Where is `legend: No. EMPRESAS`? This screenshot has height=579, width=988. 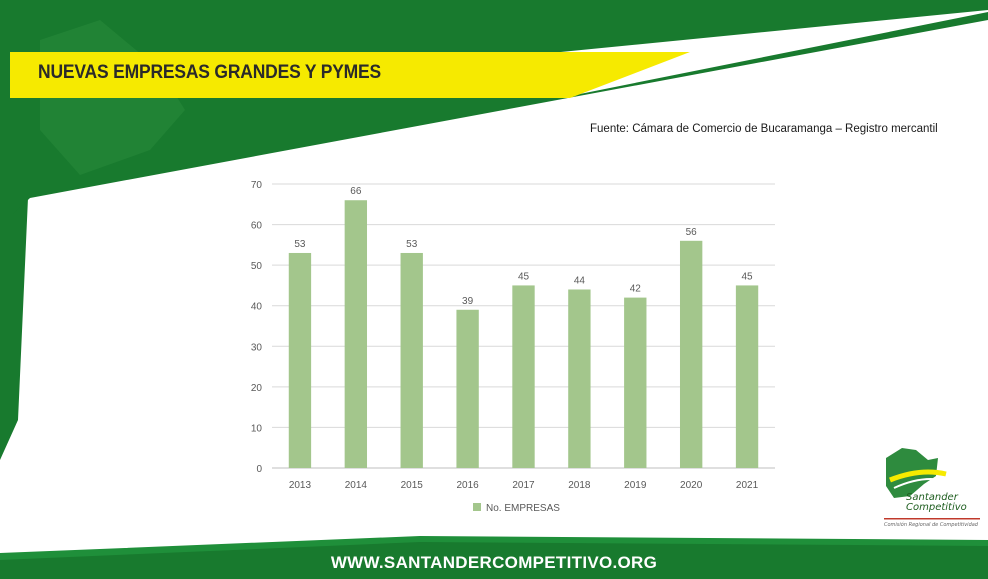 legend: No. EMPRESAS is located at coordinates (516, 508).